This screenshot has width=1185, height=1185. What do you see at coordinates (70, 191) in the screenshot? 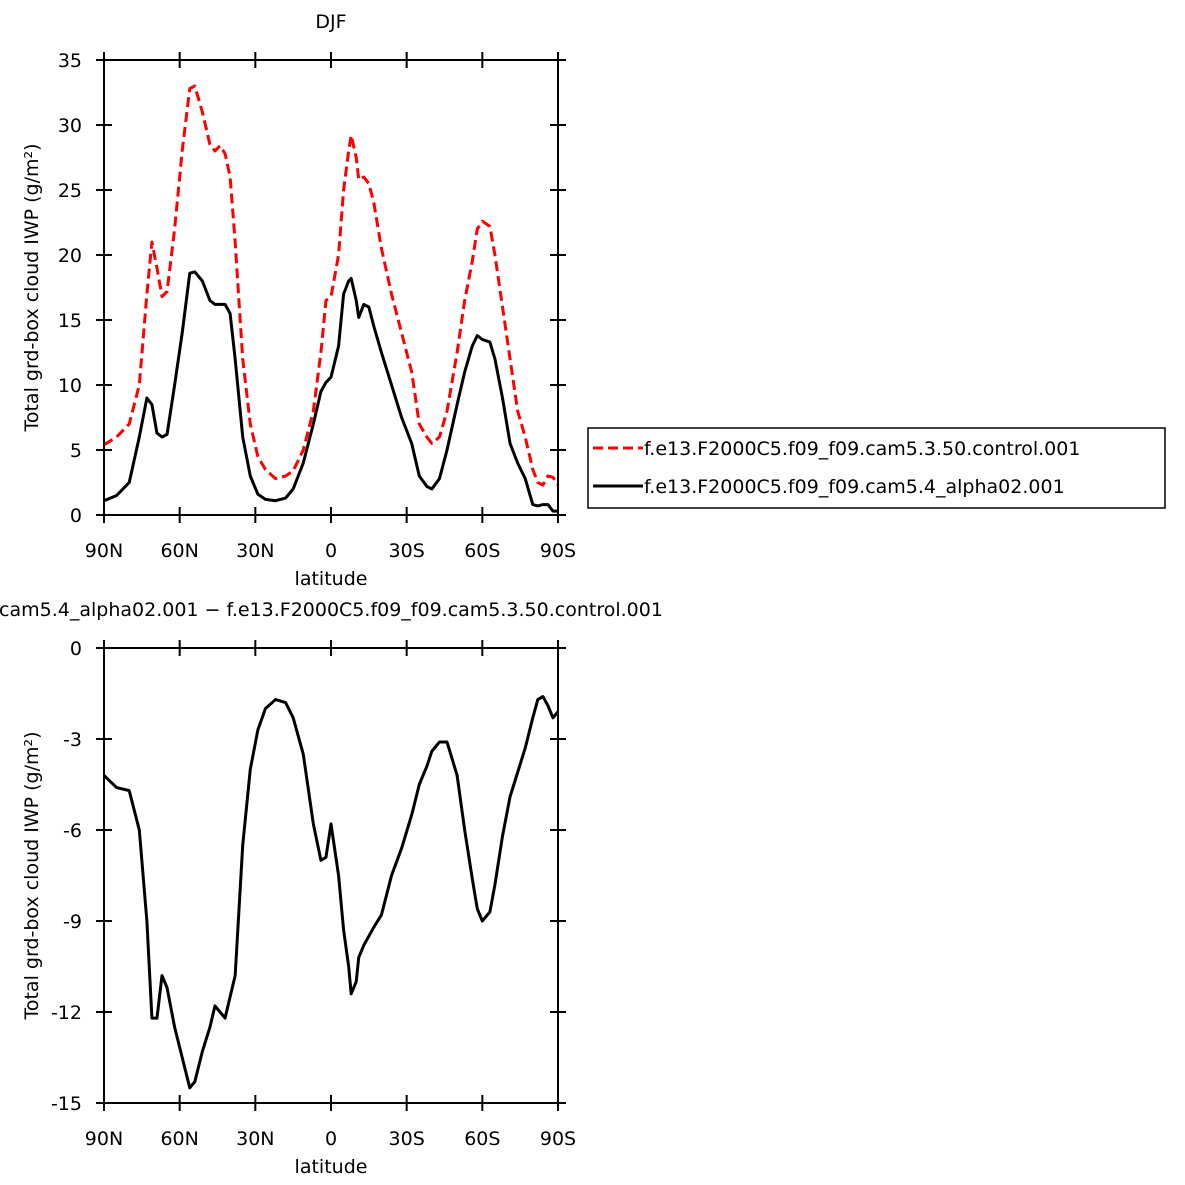
I see `y-tick-label: 25` at bounding box center [70, 191].